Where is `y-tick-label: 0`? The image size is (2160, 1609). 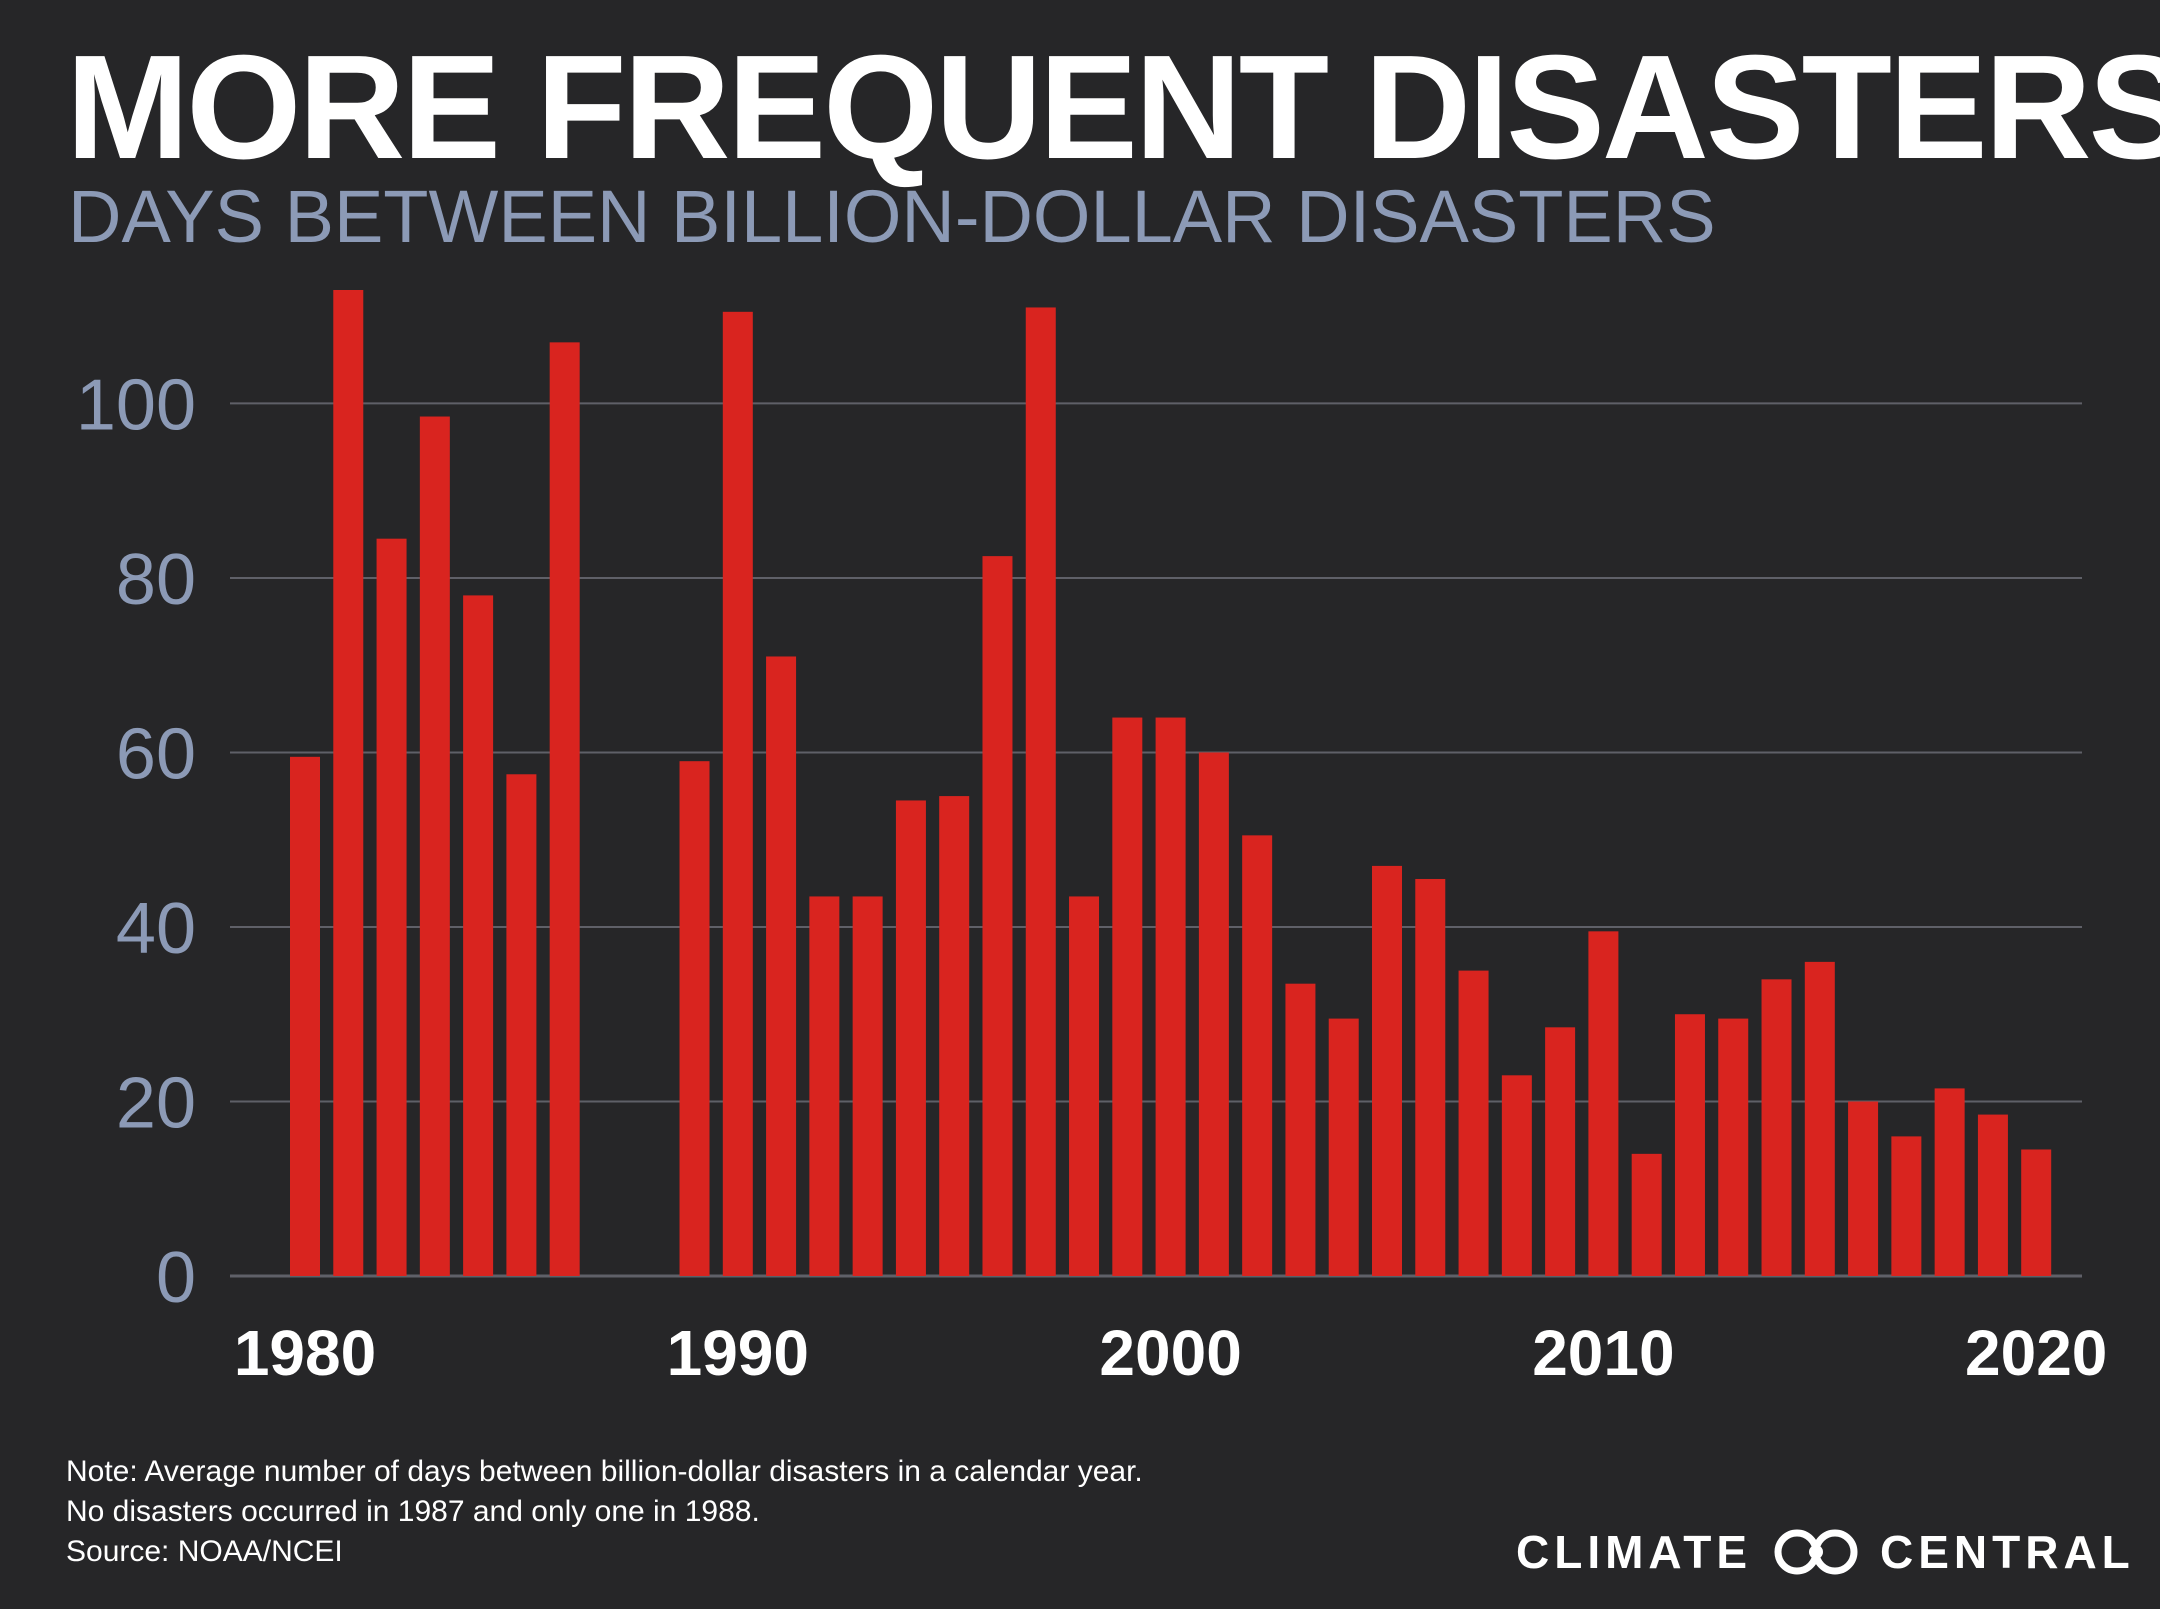 y-tick-label: 0 is located at coordinates (176, 1278).